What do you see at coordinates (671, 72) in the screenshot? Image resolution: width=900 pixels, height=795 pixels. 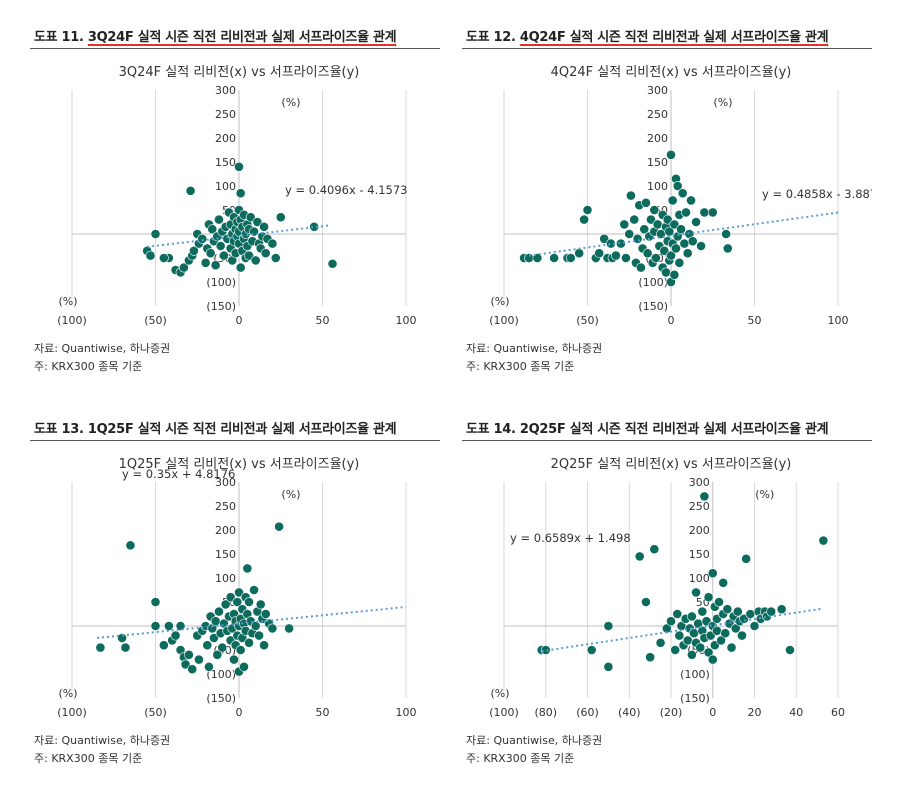 I see `chart-title: 4Q24F 실적 리비전(x) vs 서프라이즈율(y)` at bounding box center [671, 72].